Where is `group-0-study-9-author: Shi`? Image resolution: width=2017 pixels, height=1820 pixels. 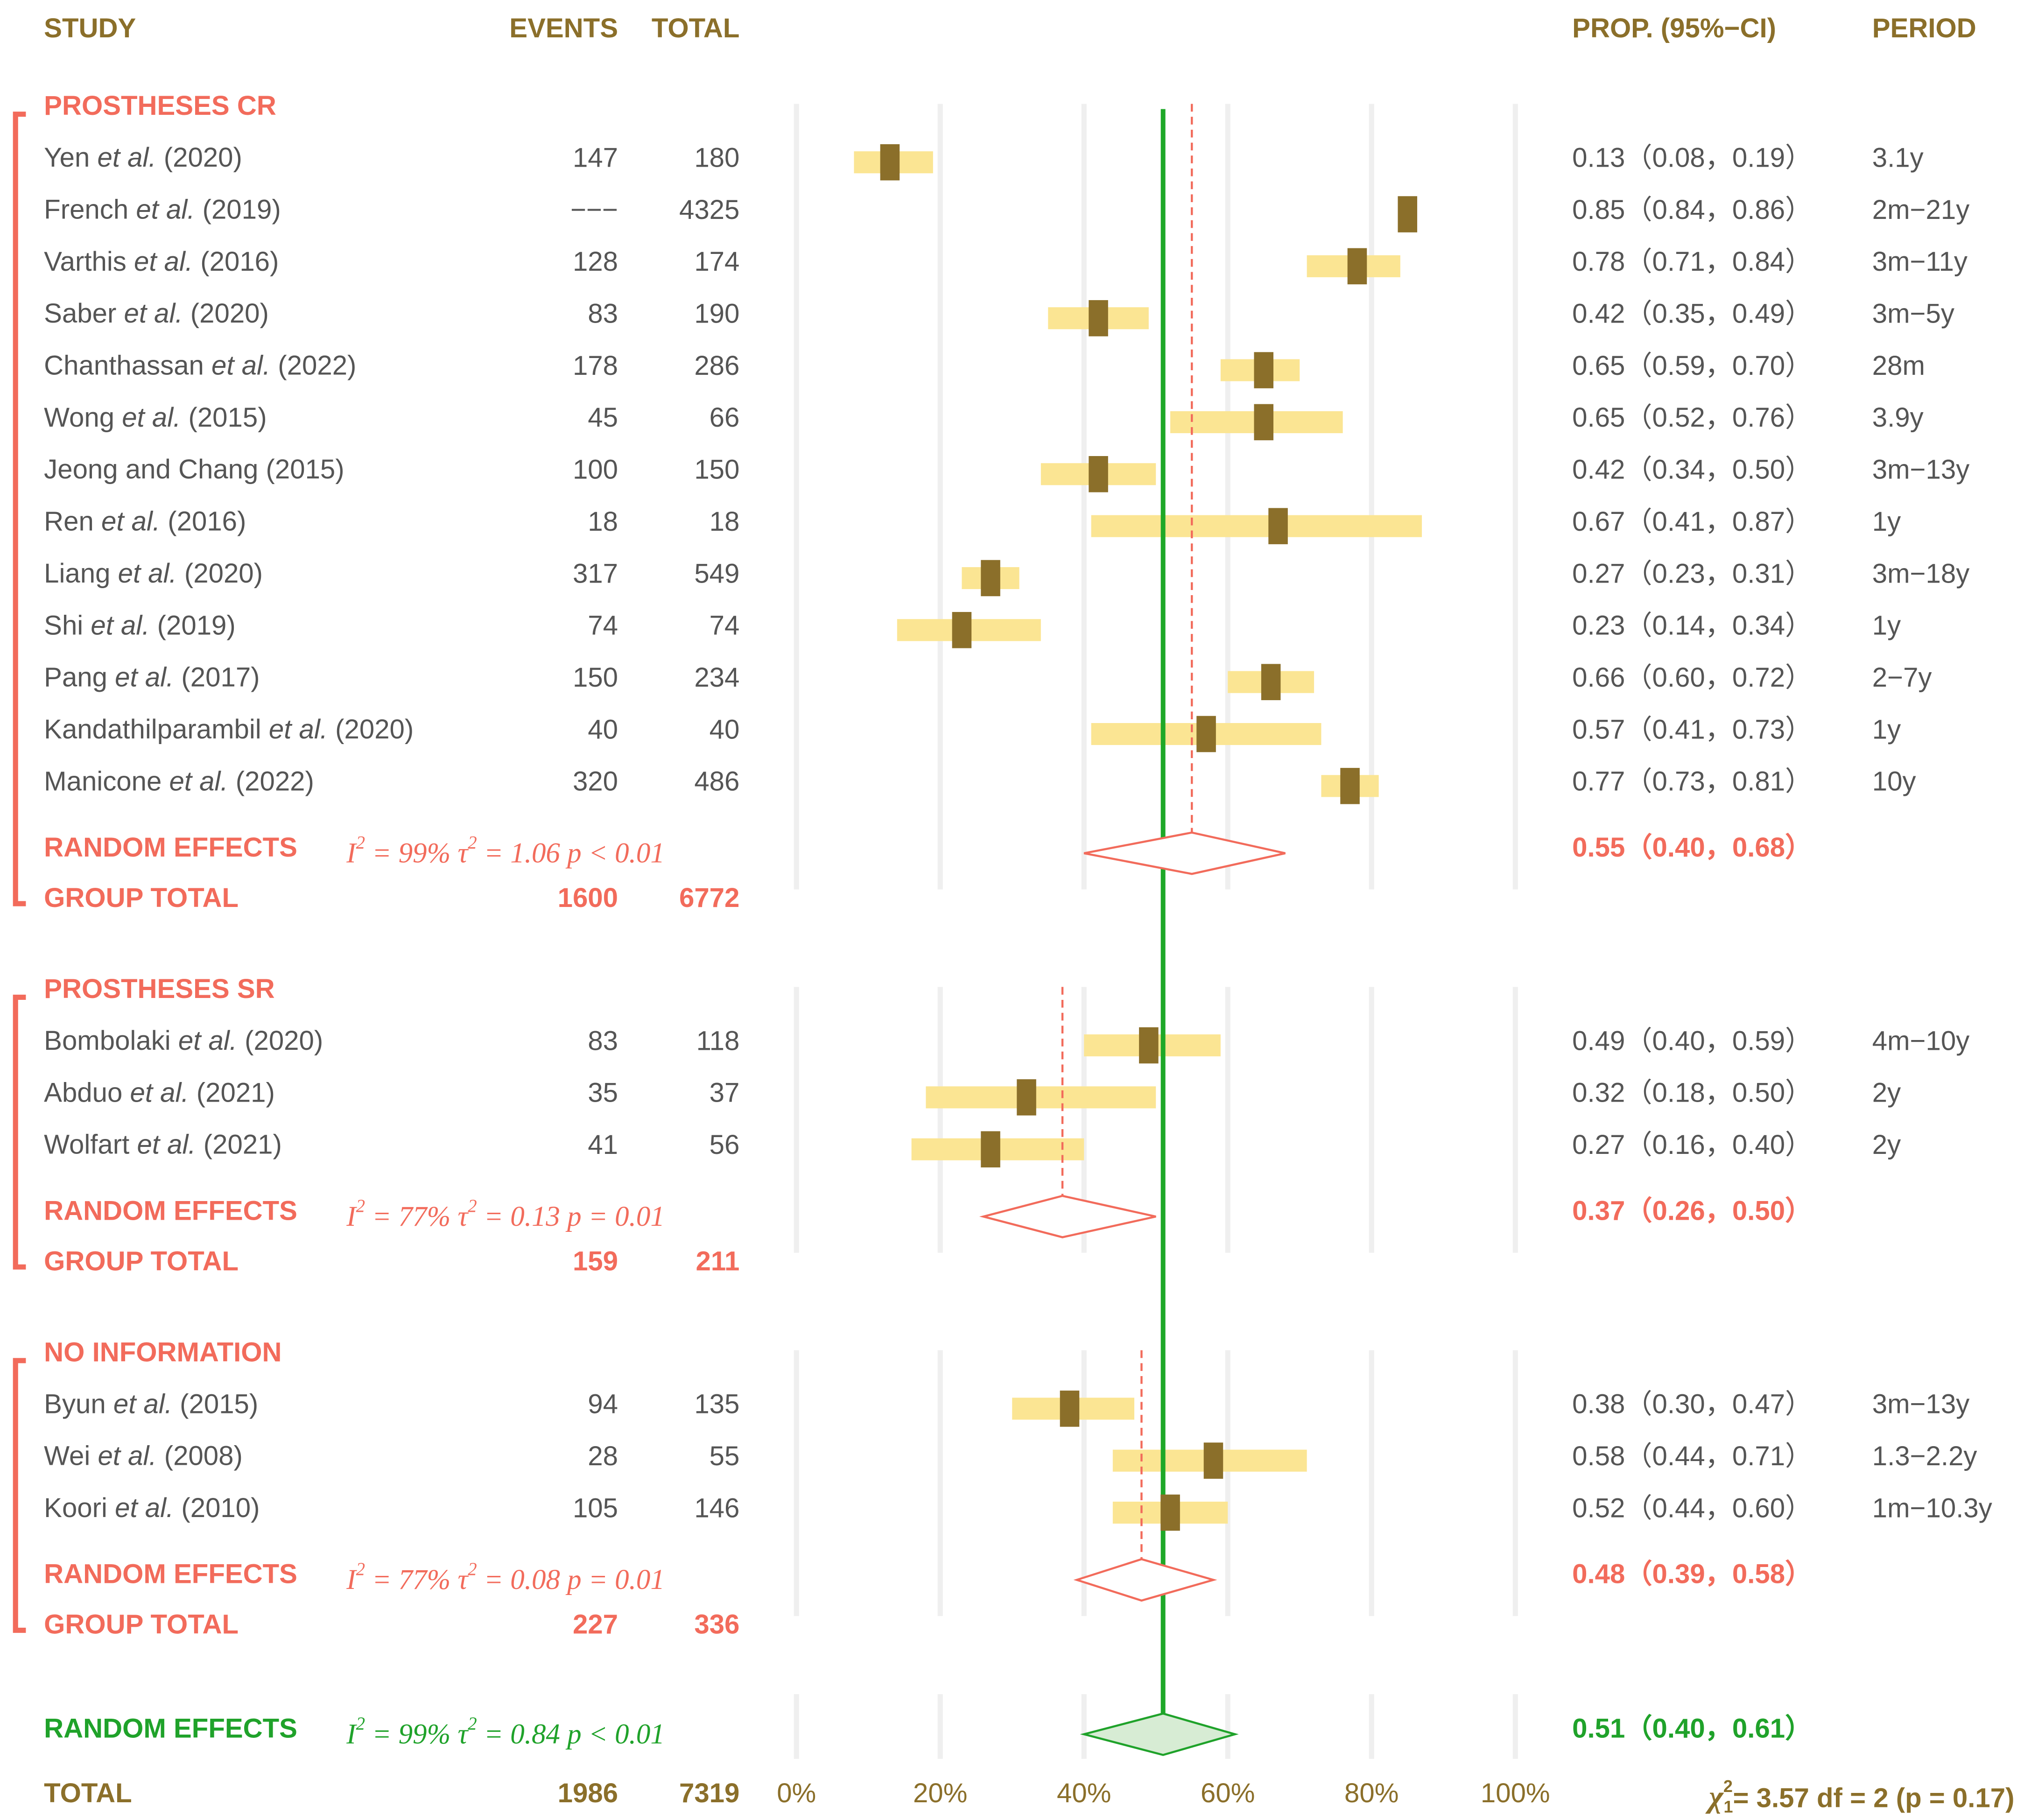 group-0-study-9-author: Shi is located at coordinates (64, 626).